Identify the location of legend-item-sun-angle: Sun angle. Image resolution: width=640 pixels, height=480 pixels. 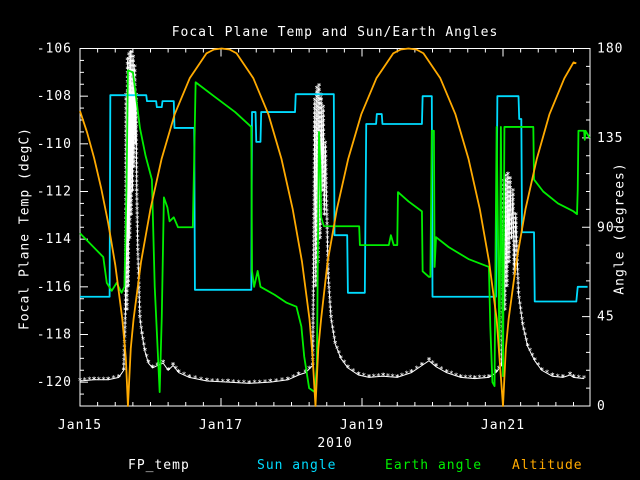
(297, 465).